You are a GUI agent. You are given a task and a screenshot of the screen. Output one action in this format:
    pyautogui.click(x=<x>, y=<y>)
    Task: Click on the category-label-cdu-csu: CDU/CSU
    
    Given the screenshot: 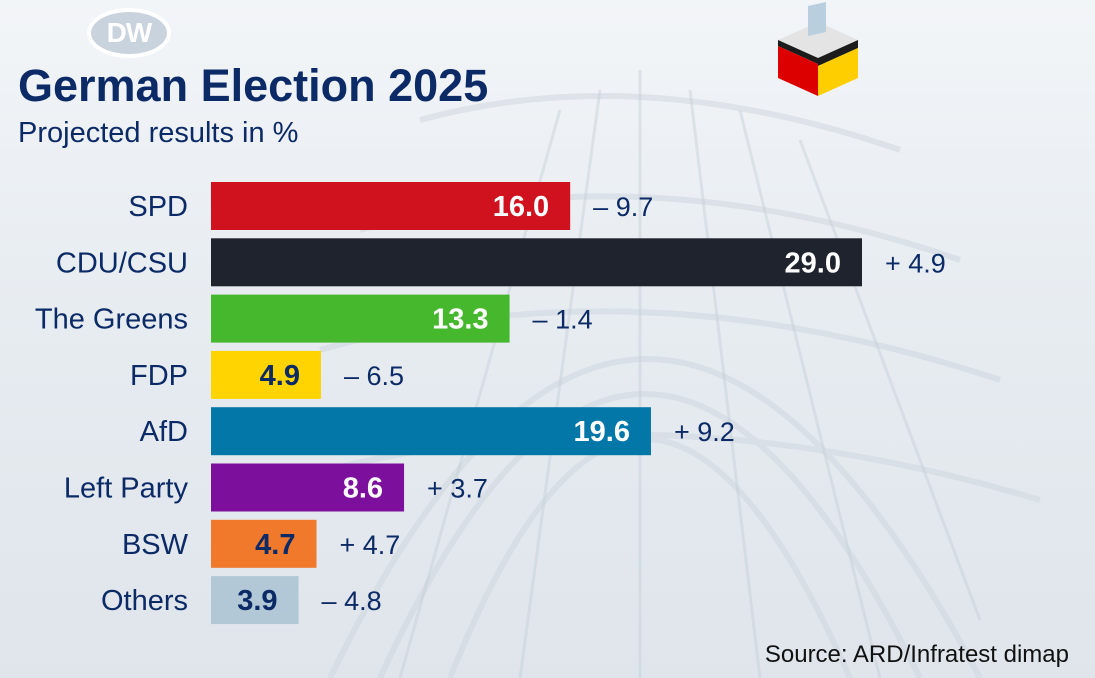 What is the action you would take?
    pyautogui.click(x=122, y=263)
    